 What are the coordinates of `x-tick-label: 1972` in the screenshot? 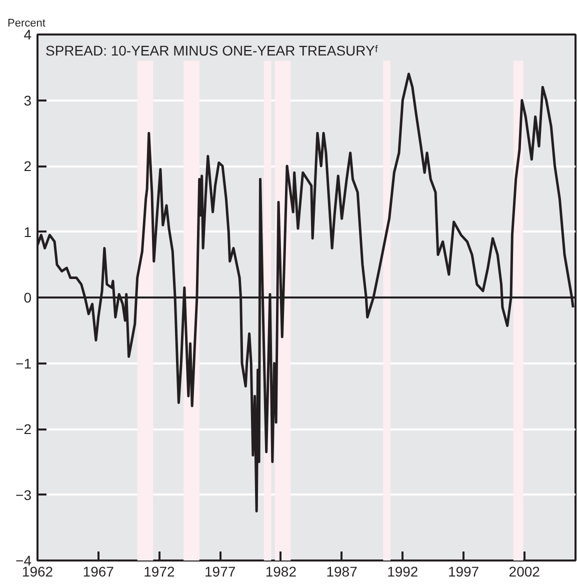 It's located at (160, 572).